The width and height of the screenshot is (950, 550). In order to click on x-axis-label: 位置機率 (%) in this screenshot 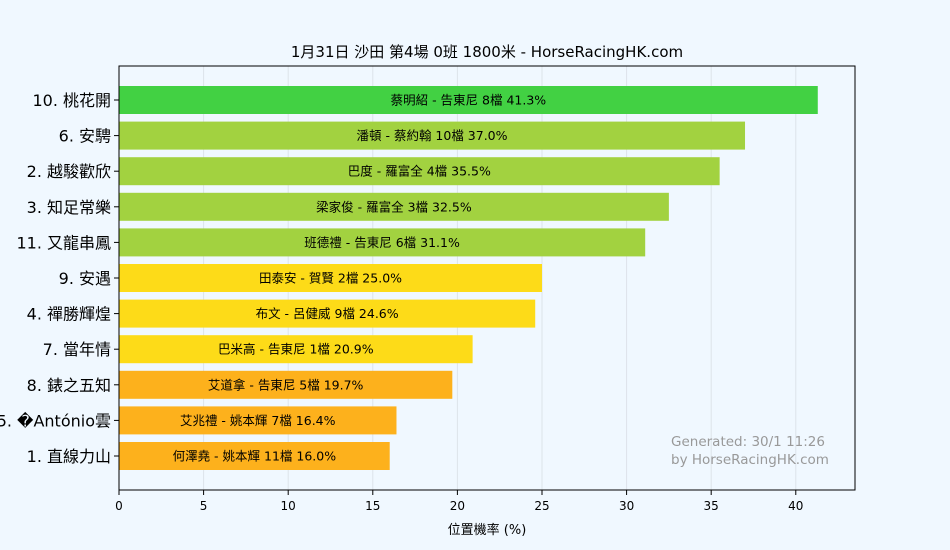, I will do `click(487, 530)`.